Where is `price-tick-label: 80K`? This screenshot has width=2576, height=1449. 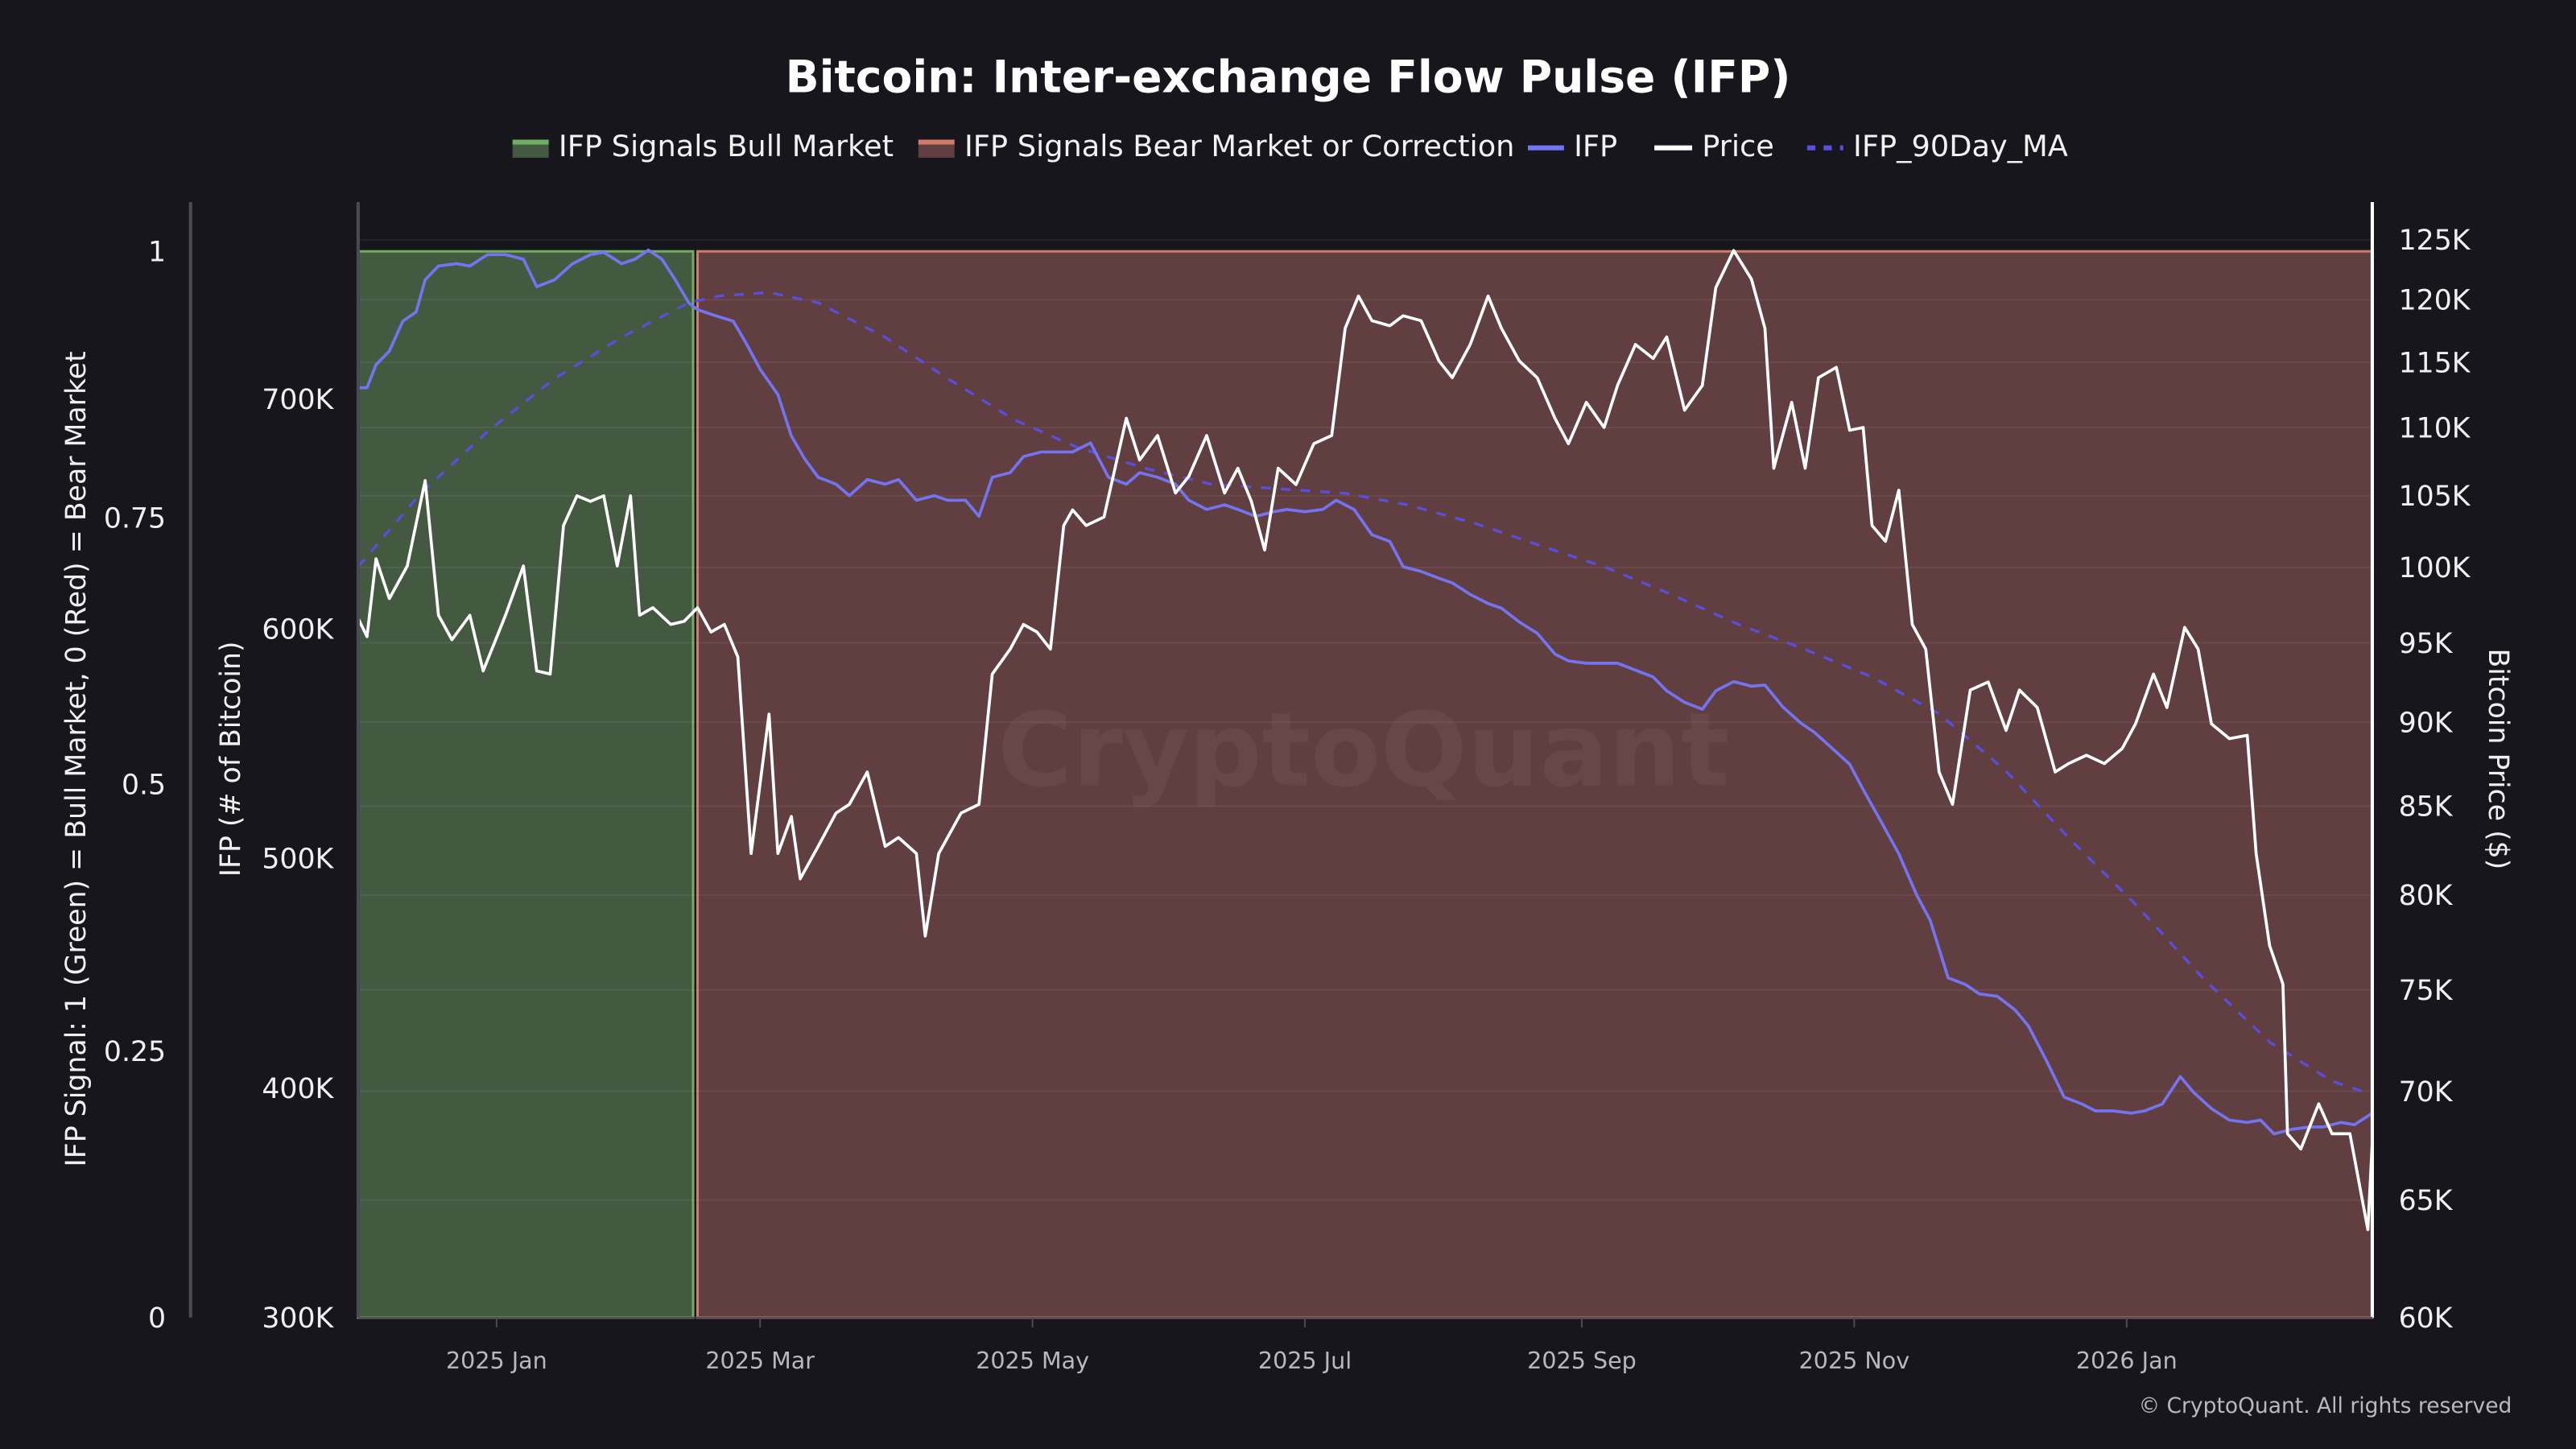
price-tick-label: 80K is located at coordinates (2426, 896).